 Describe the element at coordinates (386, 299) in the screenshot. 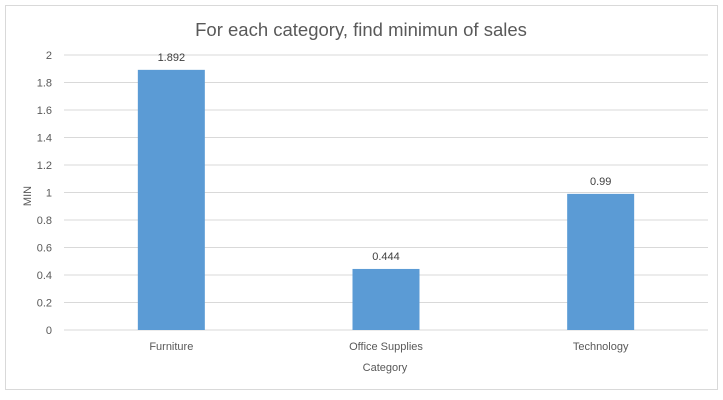

I see `bar-office-supplies` at that location.